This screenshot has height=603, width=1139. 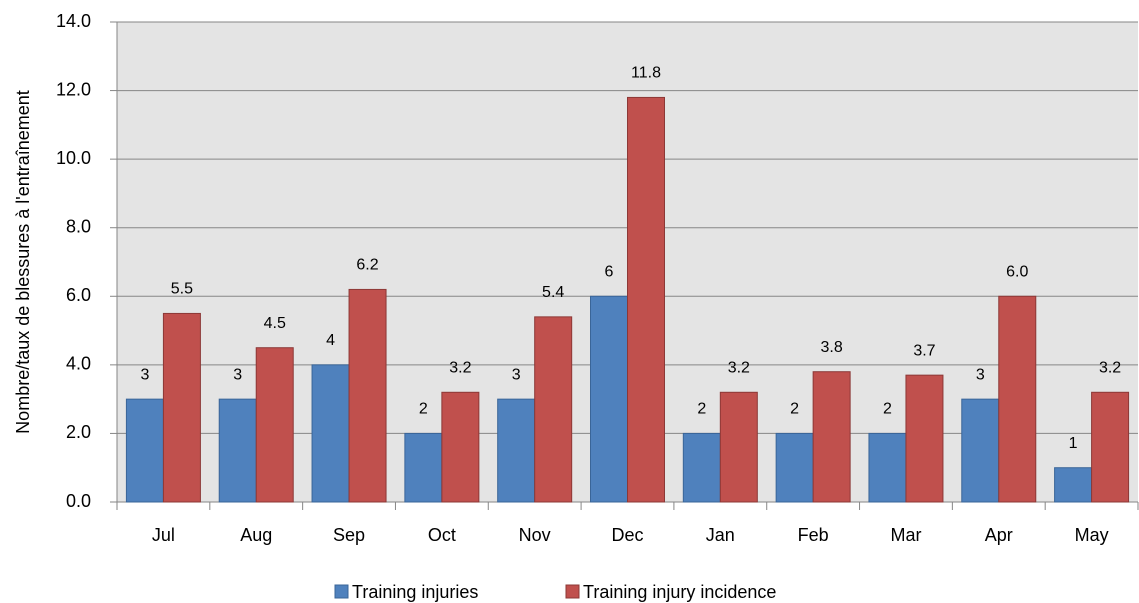 What do you see at coordinates (349, 535) in the screenshot?
I see `x-tick-label: Sep` at bounding box center [349, 535].